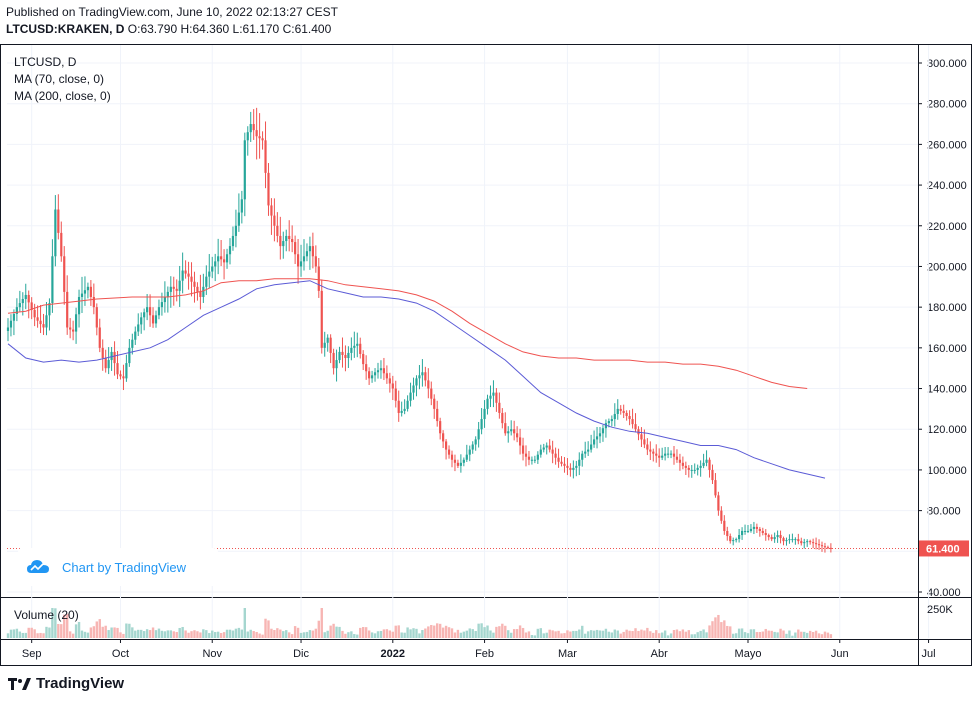  Describe the element at coordinates (947, 227) in the screenshot. I see `price-tick-label: 220.000` at that location.